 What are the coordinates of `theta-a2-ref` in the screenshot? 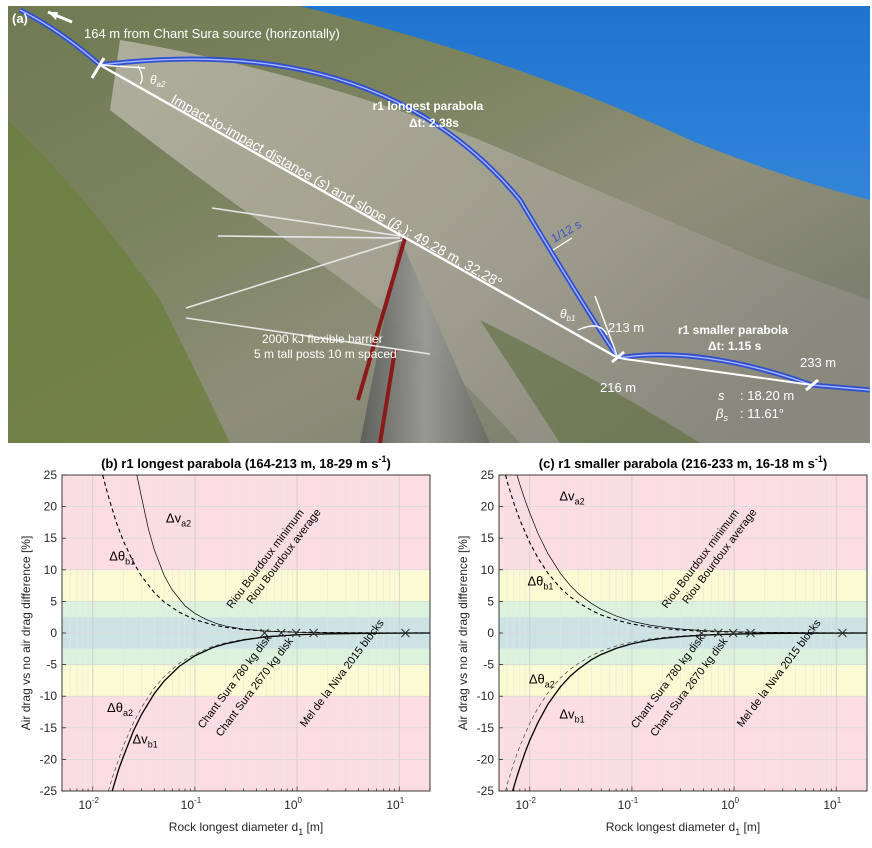 It's located at (122, 66).